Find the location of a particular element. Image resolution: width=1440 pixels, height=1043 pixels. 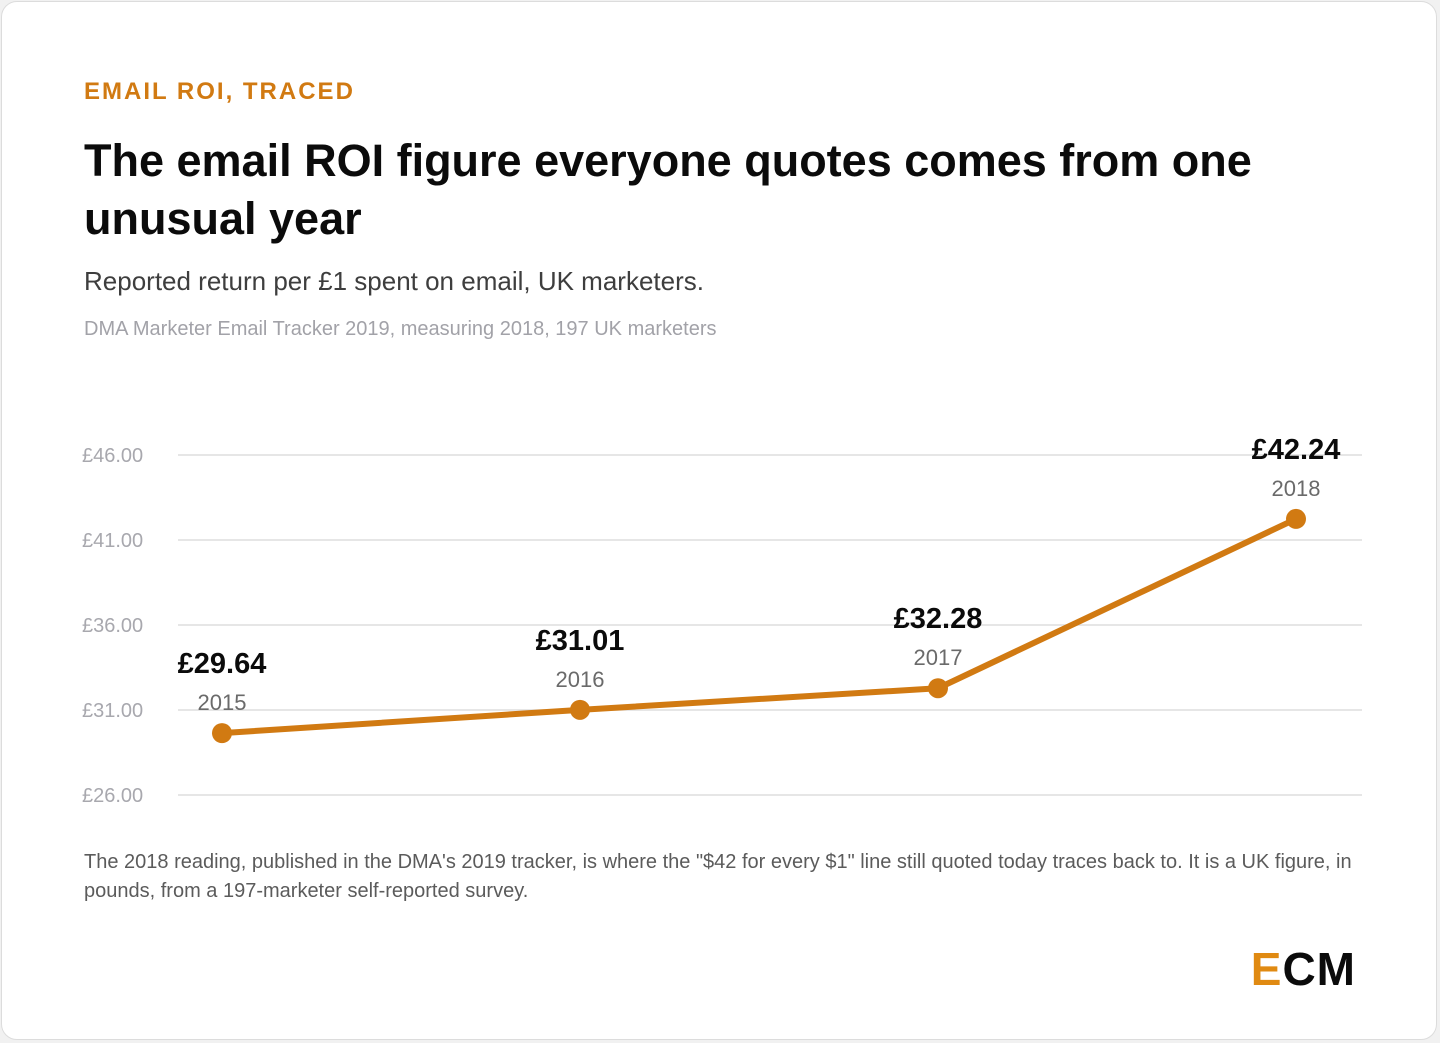

eyebrow-label: EMAIL ROI, TRACED is located at coordinates (219, 91).